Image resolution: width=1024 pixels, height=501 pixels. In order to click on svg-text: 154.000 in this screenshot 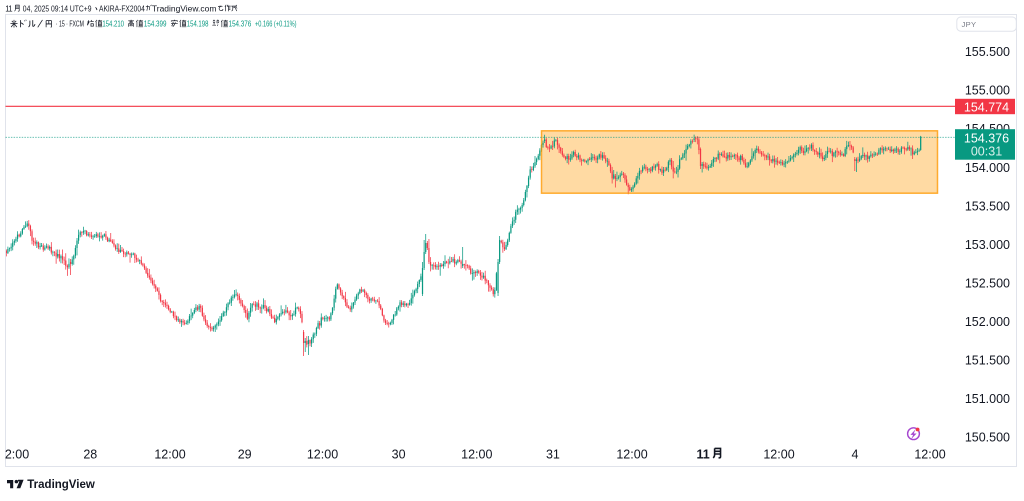, I will do `click(987, 168)`.